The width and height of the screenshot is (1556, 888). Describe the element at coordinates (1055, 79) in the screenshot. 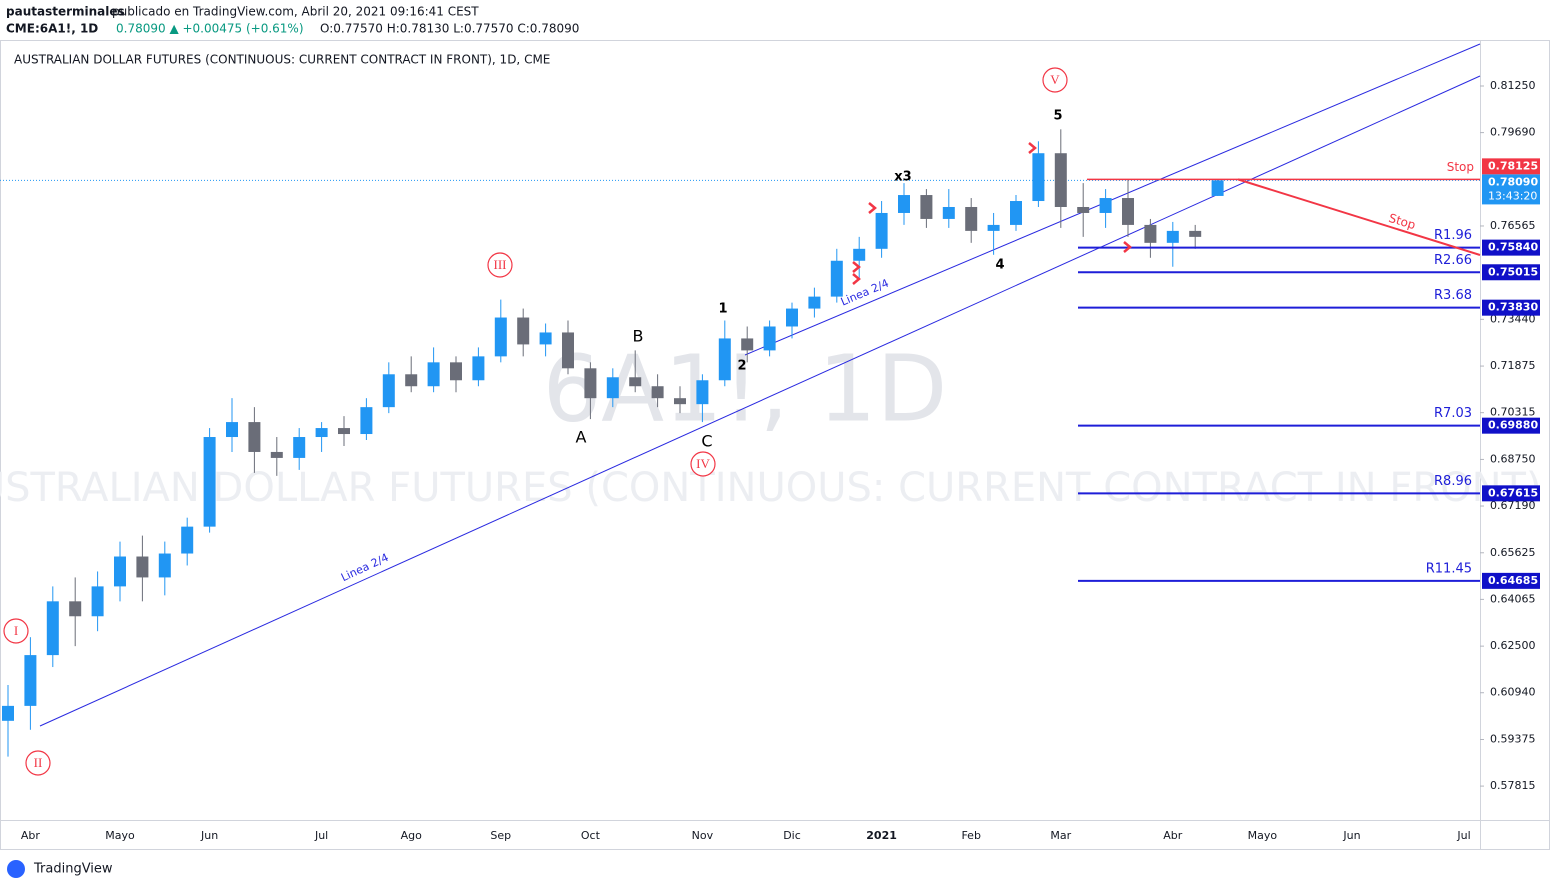

I see `wave-label: V` at that location.